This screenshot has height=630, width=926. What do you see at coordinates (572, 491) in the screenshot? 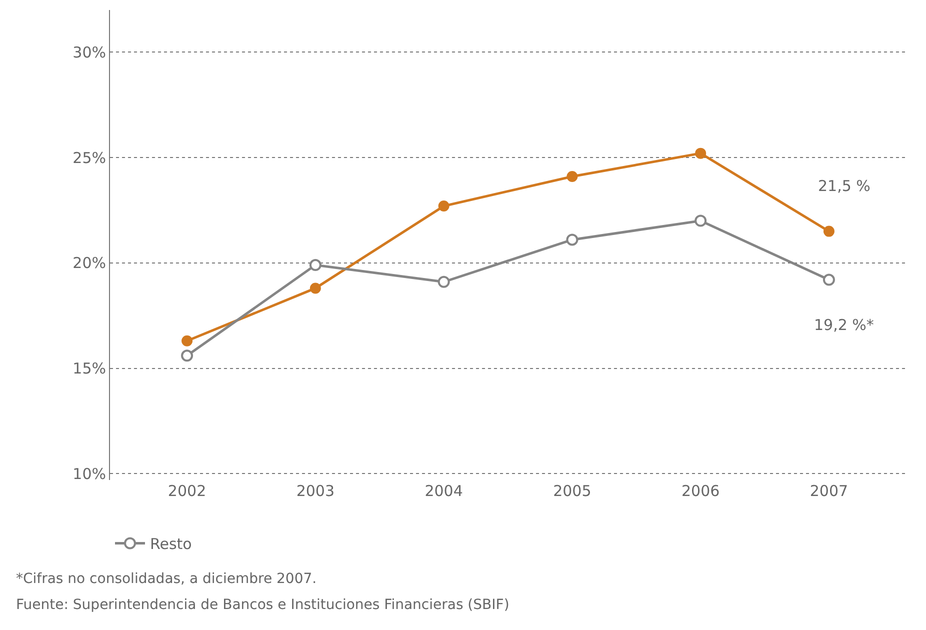
I see `x-tick-label: 2005` at bounding box center [572, 491].